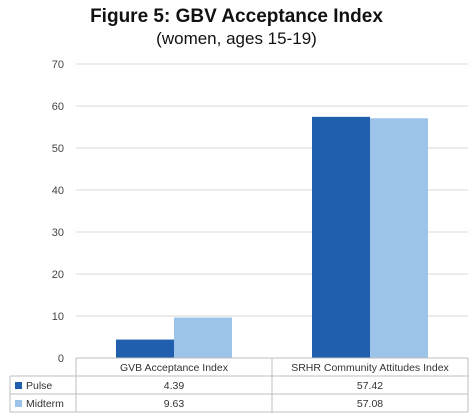 The height and width of the screenshot is (418, 473). Describe the element at coordinates (370, 404) in the screenshot. I see `data-label: 57.08` at that location.